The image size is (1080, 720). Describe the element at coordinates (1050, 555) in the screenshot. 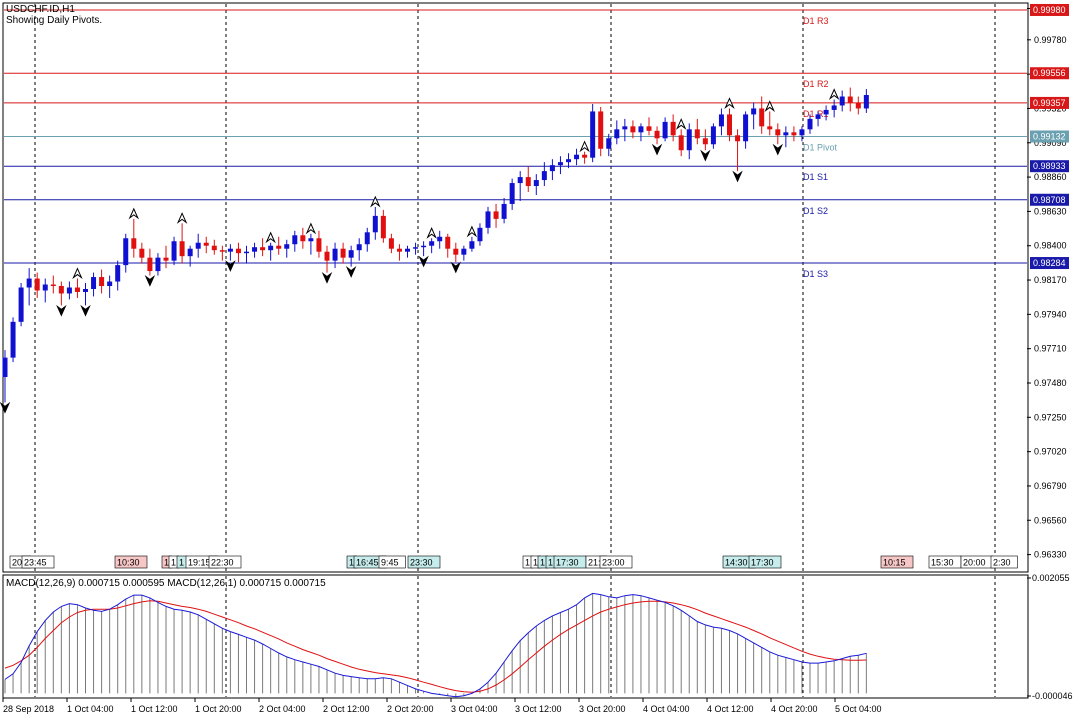

I see `price-tick-label: 0.96330` at that location.